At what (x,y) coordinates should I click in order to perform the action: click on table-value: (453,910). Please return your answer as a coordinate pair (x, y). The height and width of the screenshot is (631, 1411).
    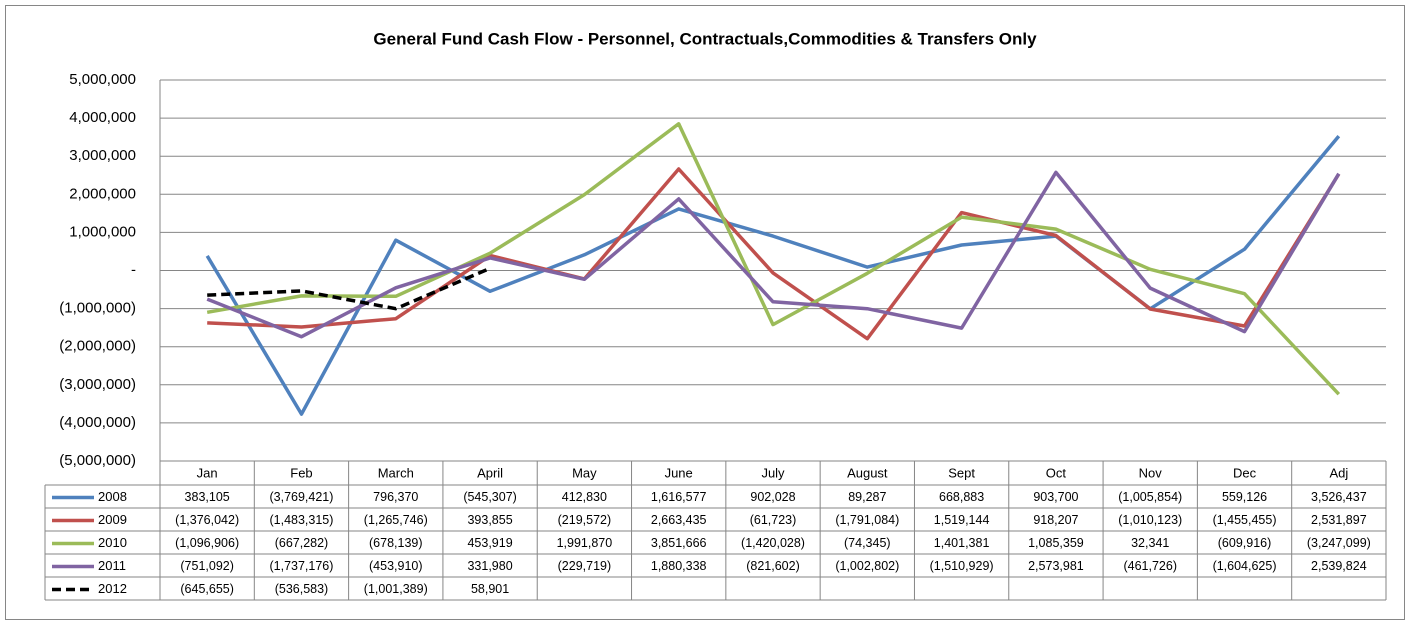
    Looking at the image, I should click on (396, 566).